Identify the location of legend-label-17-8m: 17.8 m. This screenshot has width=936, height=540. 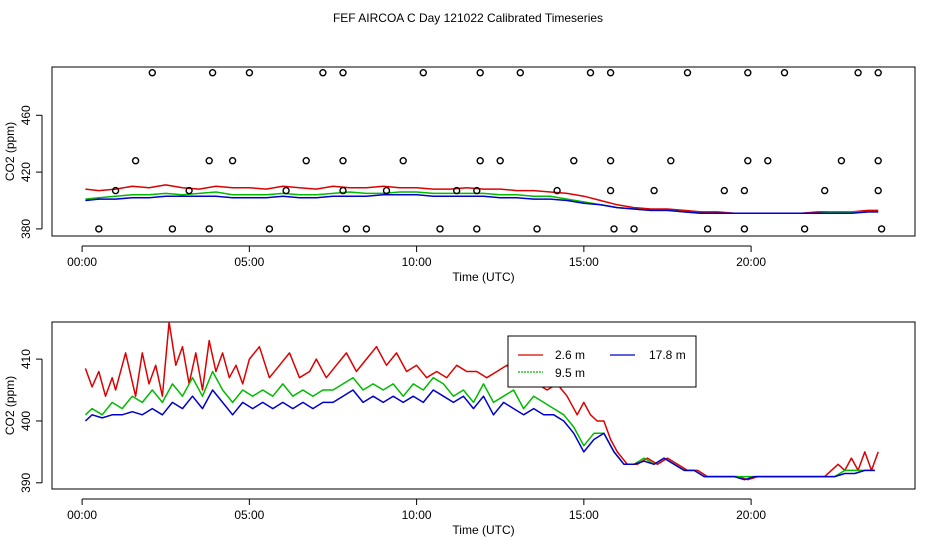
(667, 355).